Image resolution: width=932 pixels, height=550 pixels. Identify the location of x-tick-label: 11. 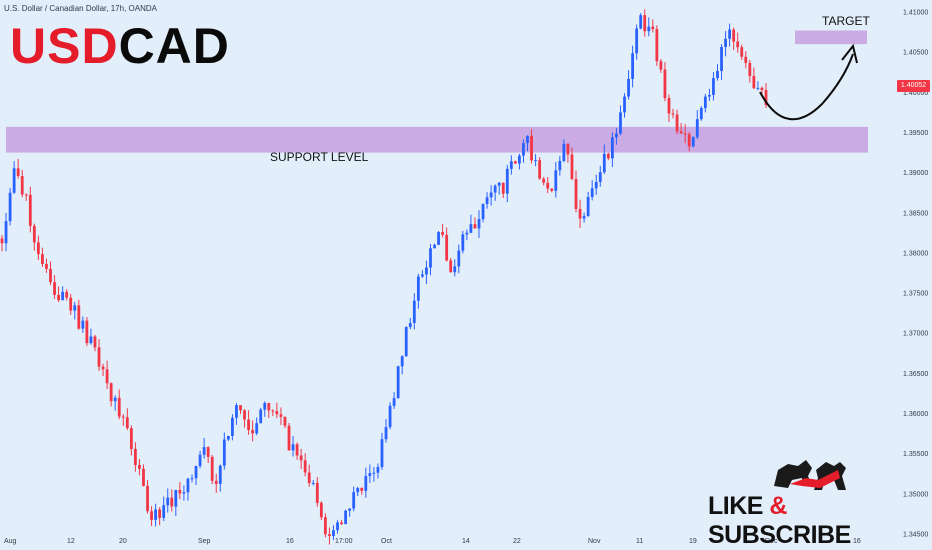
(639, 541).